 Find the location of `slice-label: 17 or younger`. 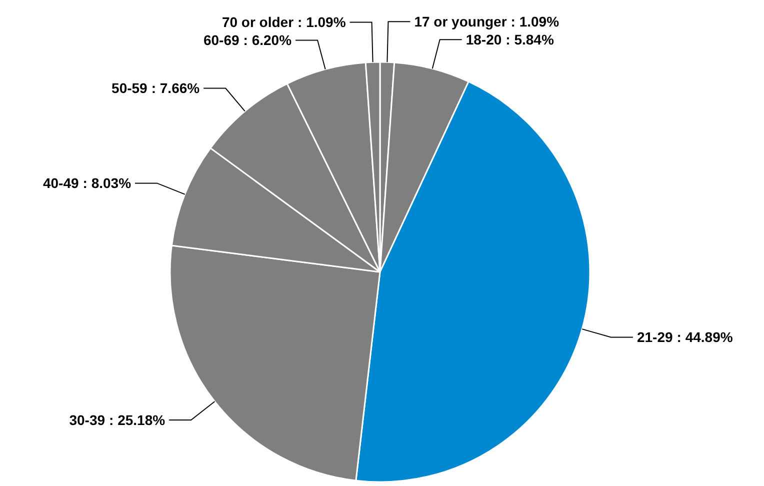

slice-label: 17 or younger is located at coordinates (461, 21).